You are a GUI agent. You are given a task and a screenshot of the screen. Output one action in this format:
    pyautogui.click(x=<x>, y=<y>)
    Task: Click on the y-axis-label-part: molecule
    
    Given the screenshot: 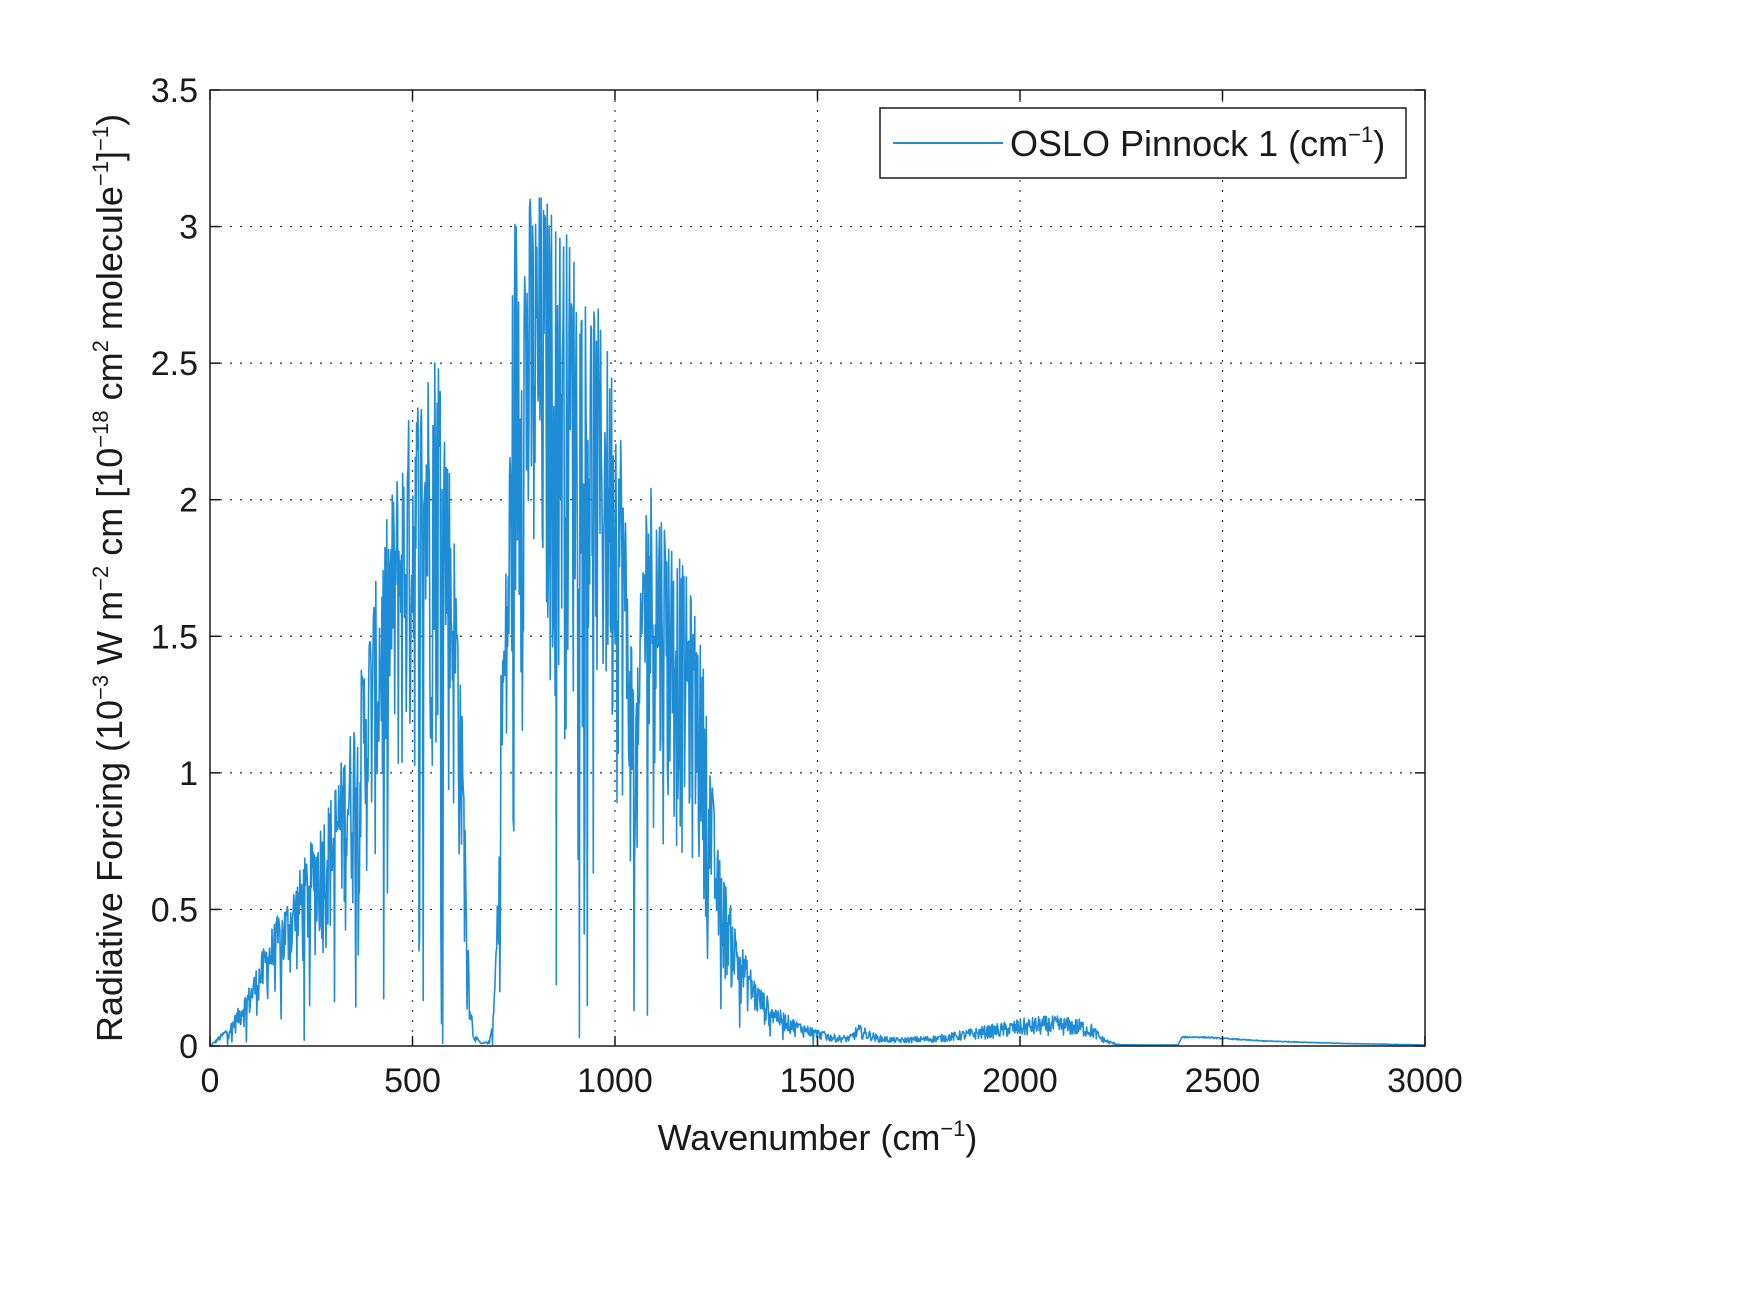 What is the action you would take?
    pyautogui.click(x=109, y=263)
    